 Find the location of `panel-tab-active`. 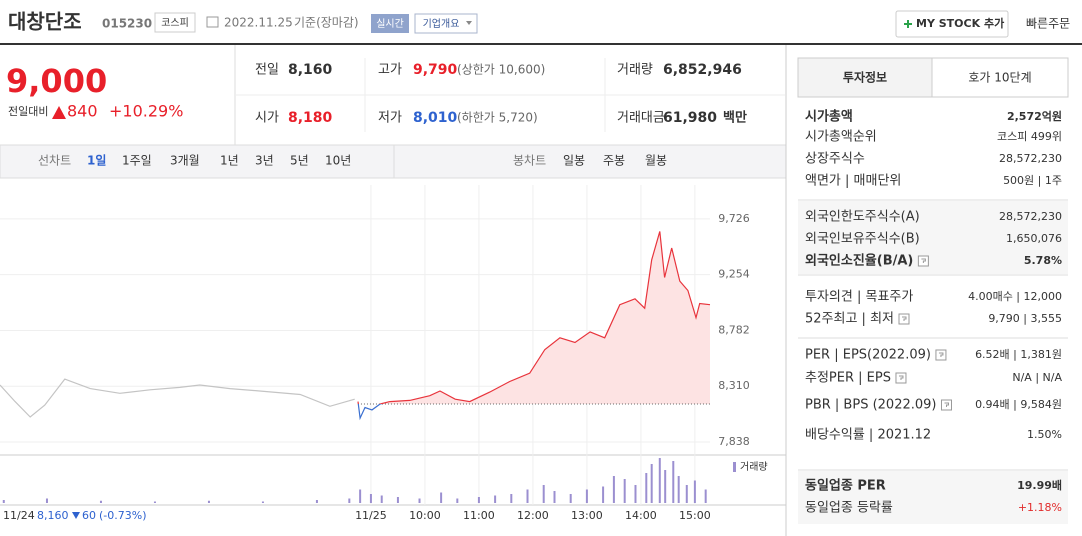

panel-tab-active is located at coordinates (865, 77).